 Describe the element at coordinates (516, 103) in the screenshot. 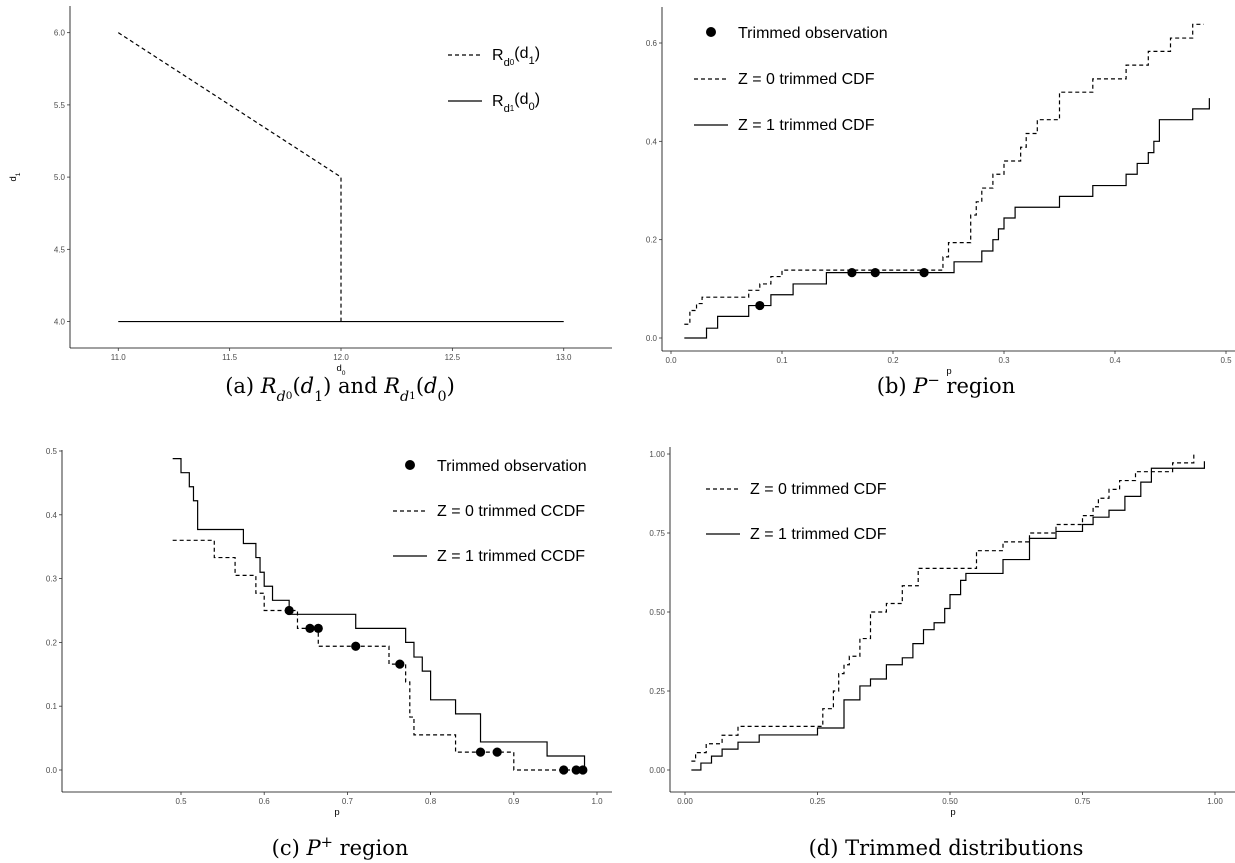

I see `legend-label: Rd1(d0)` at that location.